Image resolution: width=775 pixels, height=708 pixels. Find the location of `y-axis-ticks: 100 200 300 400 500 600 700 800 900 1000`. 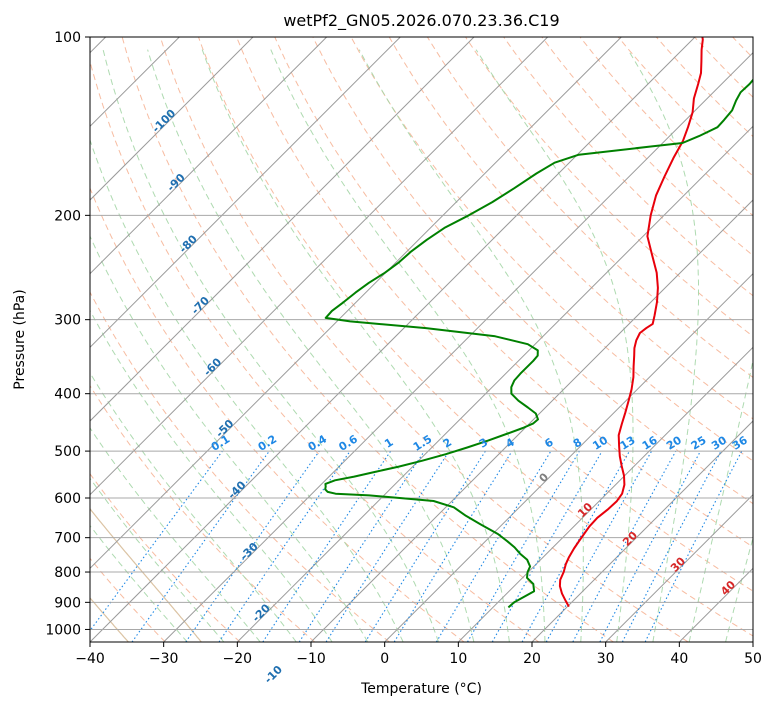

y-axis-ticks: 100 200 300 400 500 600 700 800 900 1000 is located at coordinates (67, 334).